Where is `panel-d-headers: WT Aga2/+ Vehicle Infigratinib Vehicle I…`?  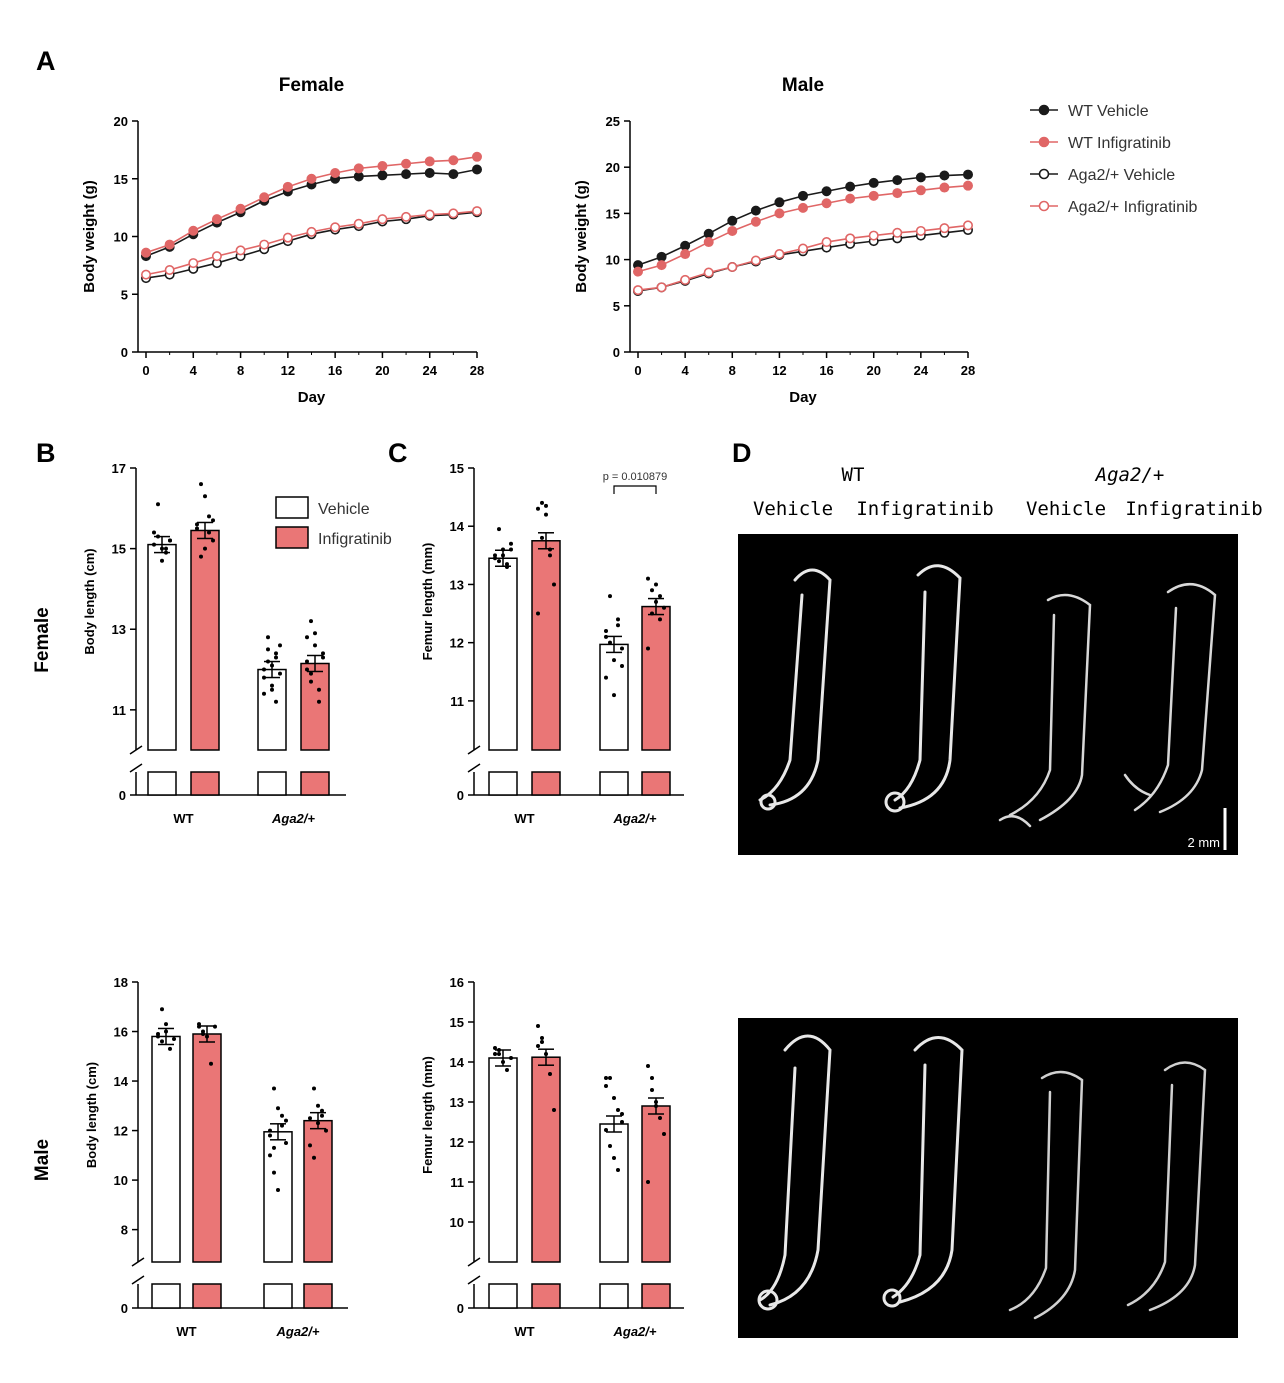
panel-d-headers: WT Aga2/+ Vehicle Infigratinib Vehicle I… is located at coordinates (1008, 492).